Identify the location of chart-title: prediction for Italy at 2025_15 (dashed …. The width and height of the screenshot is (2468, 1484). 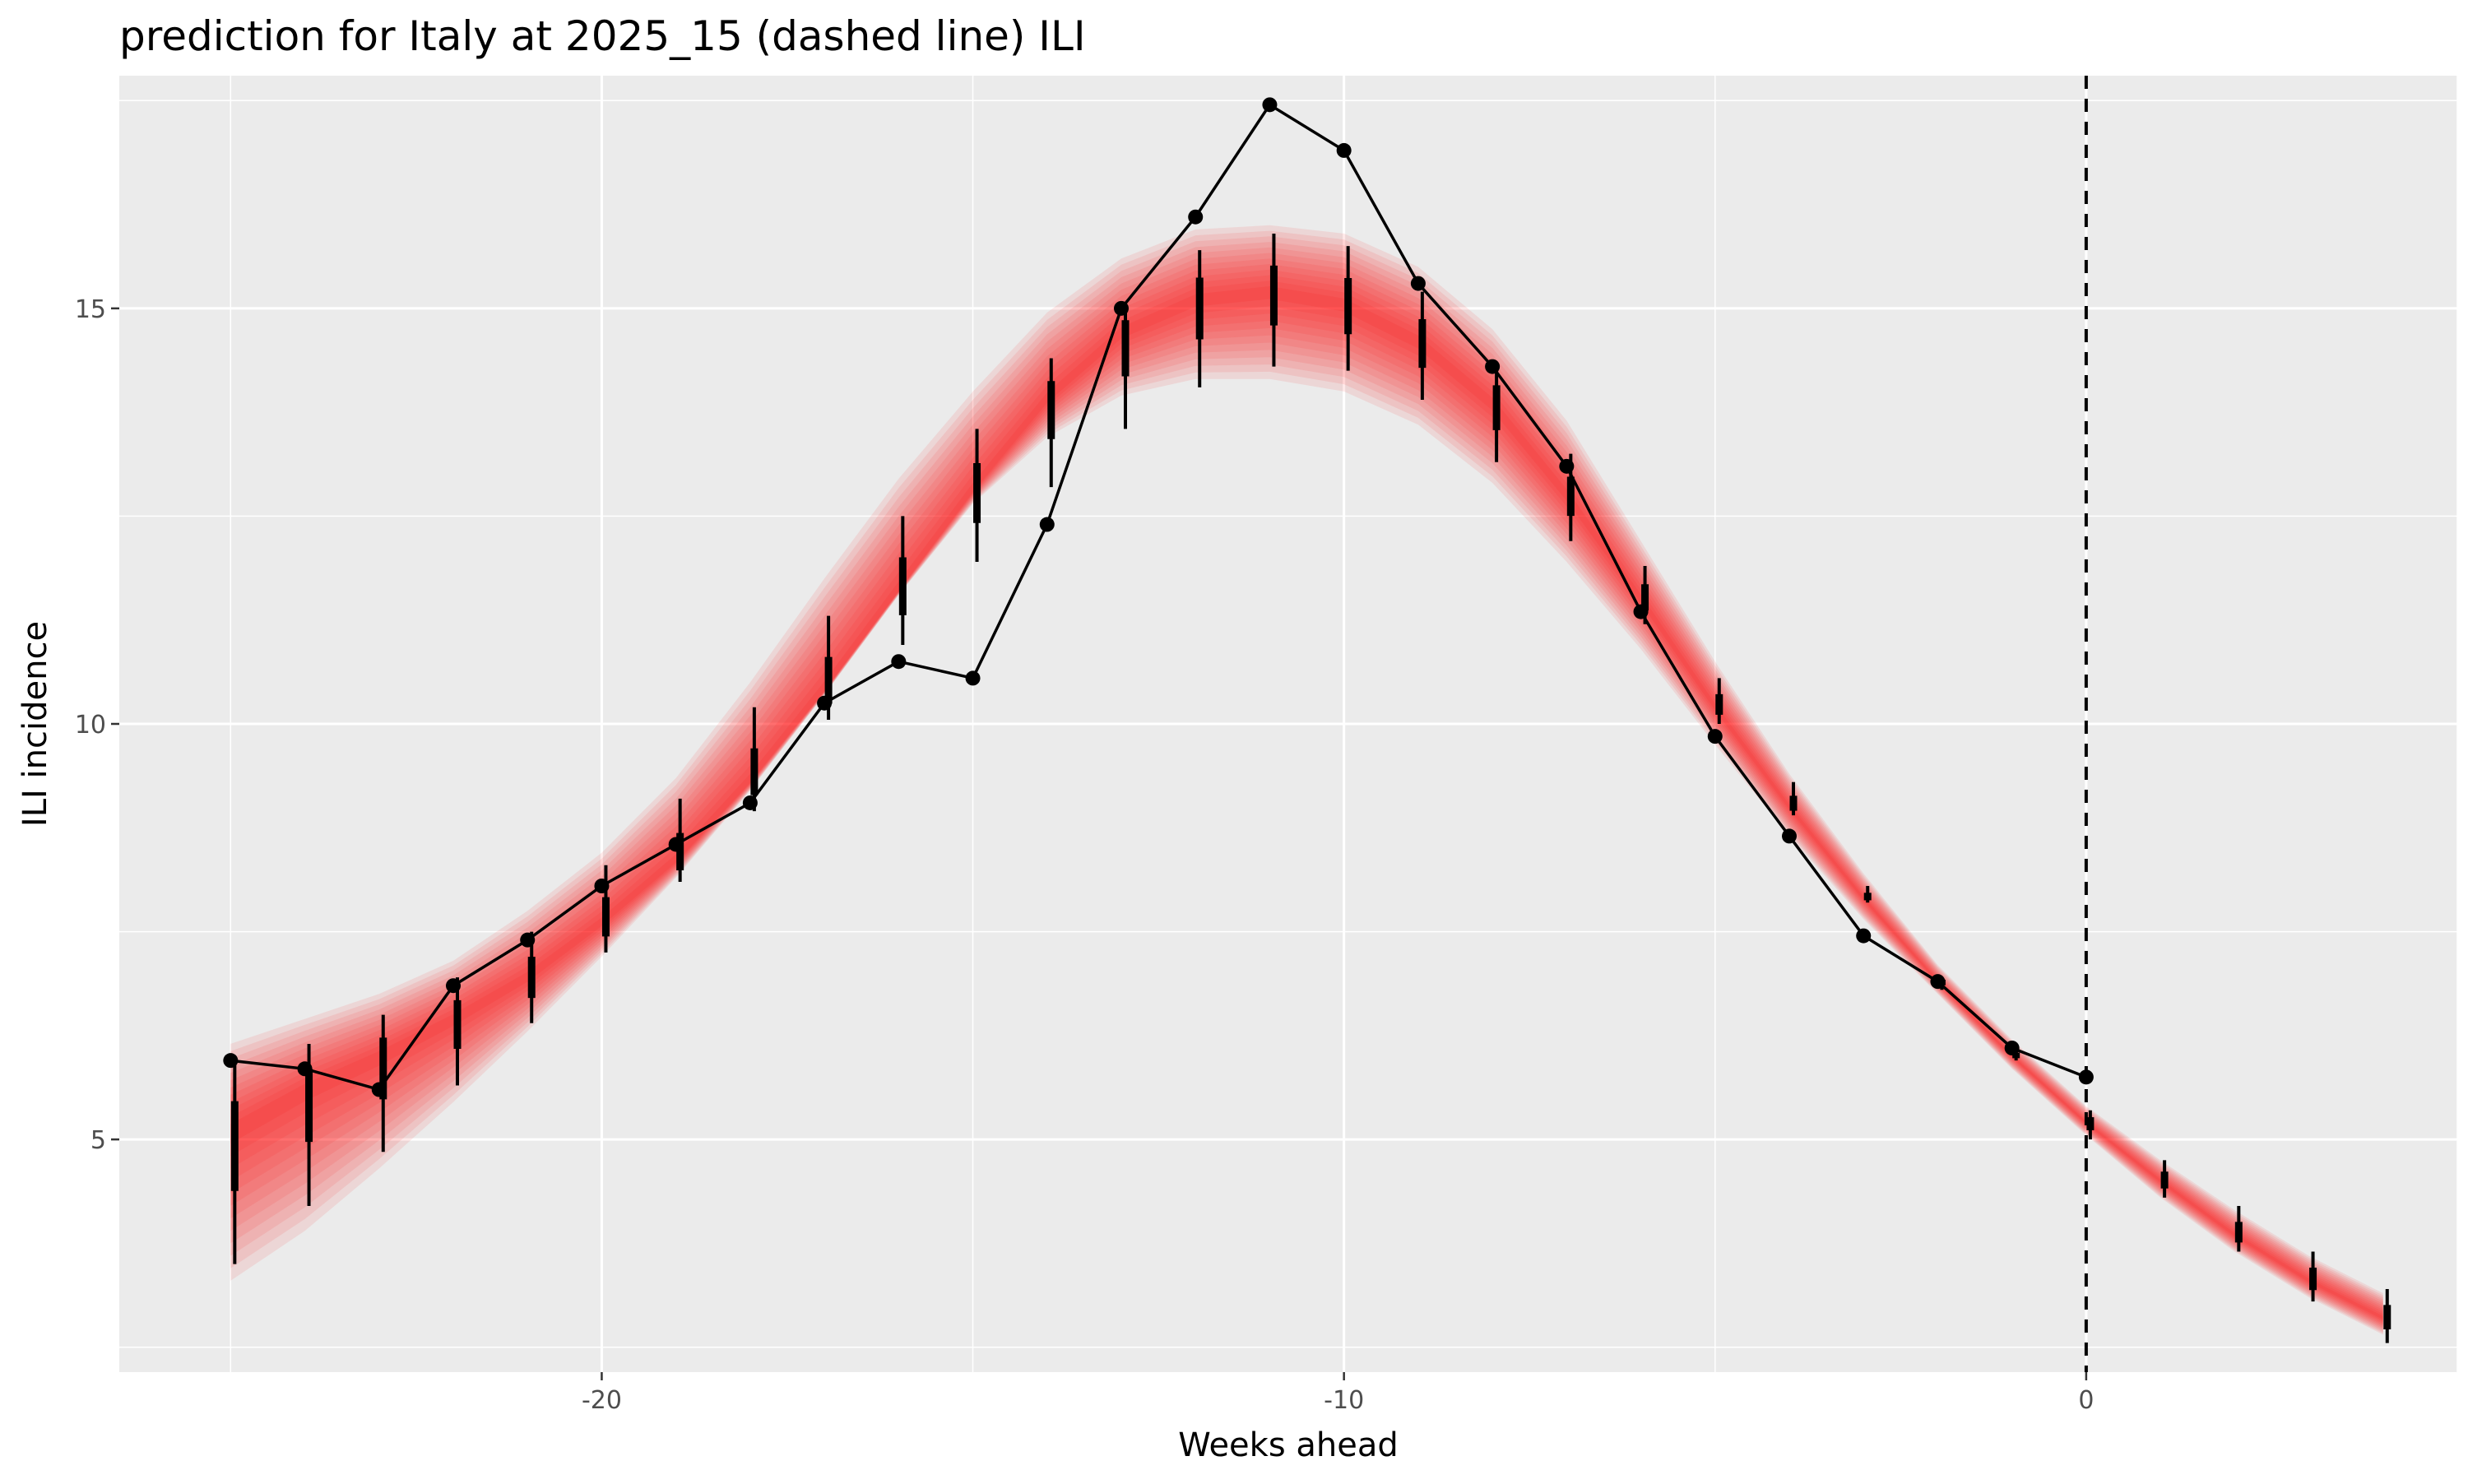
(602, 36).